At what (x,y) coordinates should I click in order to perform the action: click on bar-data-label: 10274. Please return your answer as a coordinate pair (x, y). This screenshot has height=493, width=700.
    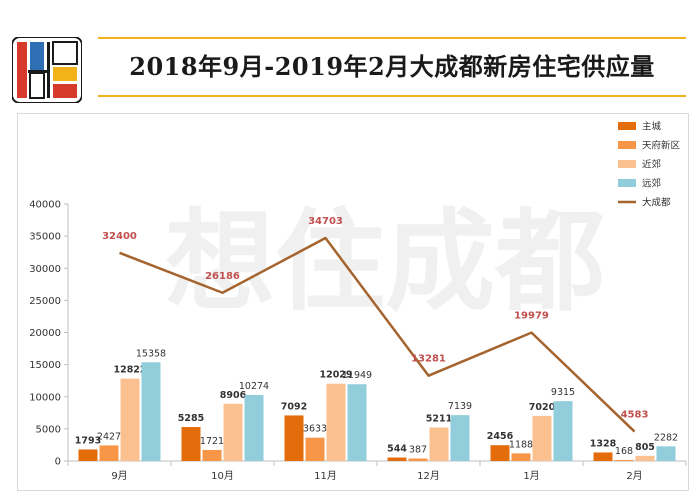
    Looking at the image, I should click on (254, 386).